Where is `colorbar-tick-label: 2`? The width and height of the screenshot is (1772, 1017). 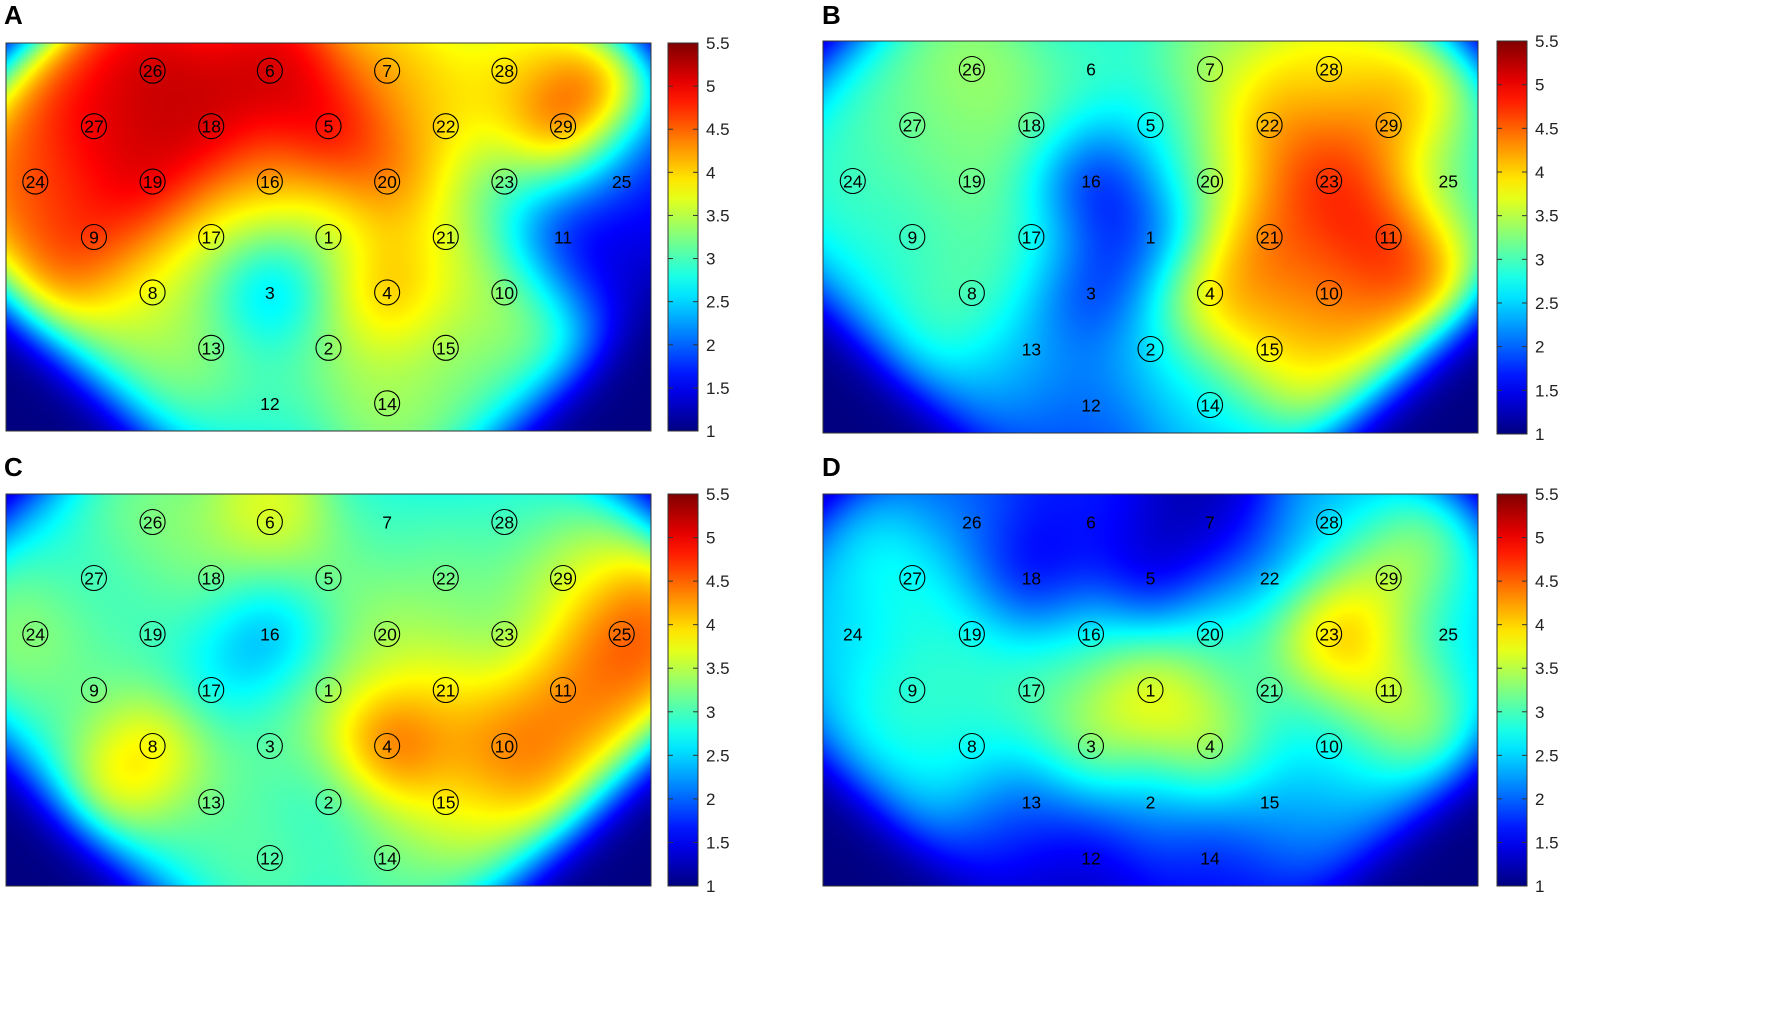
colorbar-tick-label: 2 is located at coordinates (1539, 799).